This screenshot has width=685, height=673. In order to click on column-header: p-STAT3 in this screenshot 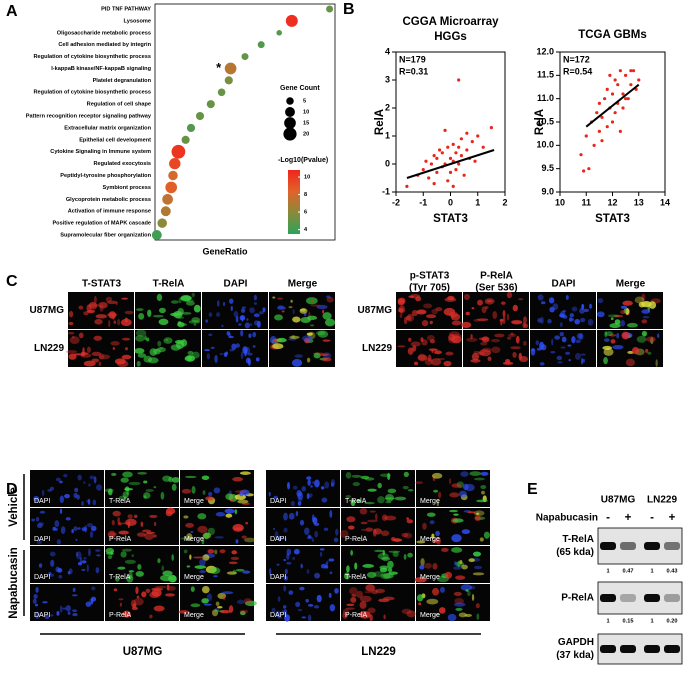, I will do `click(430, 276)`.